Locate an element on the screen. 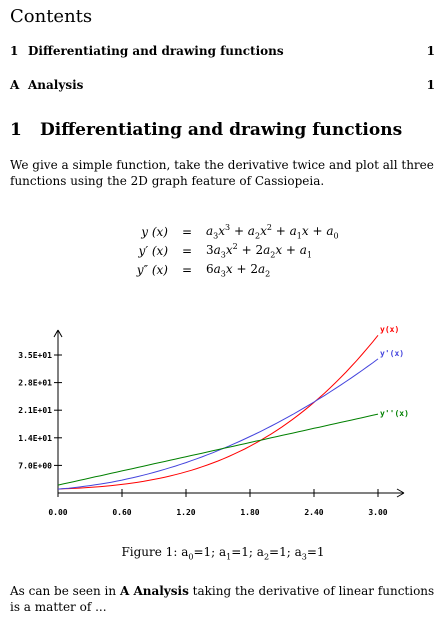 This screenshot has width=446, height=623. series-line is located at coordinates (218, 449).